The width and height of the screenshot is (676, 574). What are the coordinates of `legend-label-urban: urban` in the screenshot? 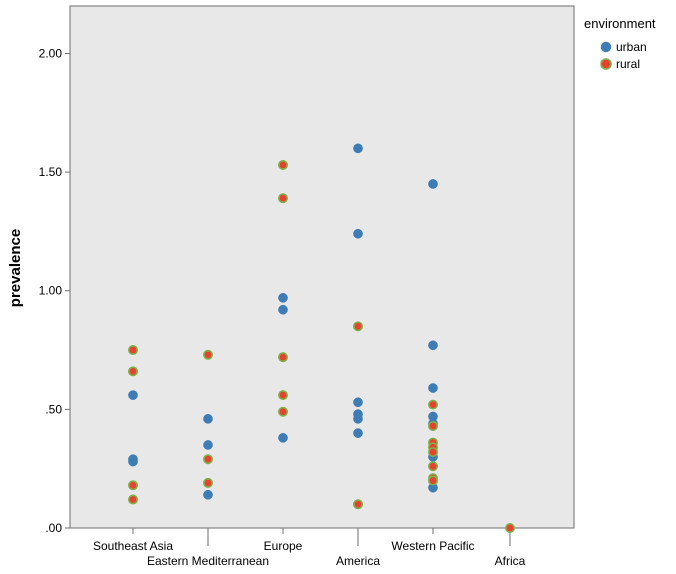 It's located at (631, 47).